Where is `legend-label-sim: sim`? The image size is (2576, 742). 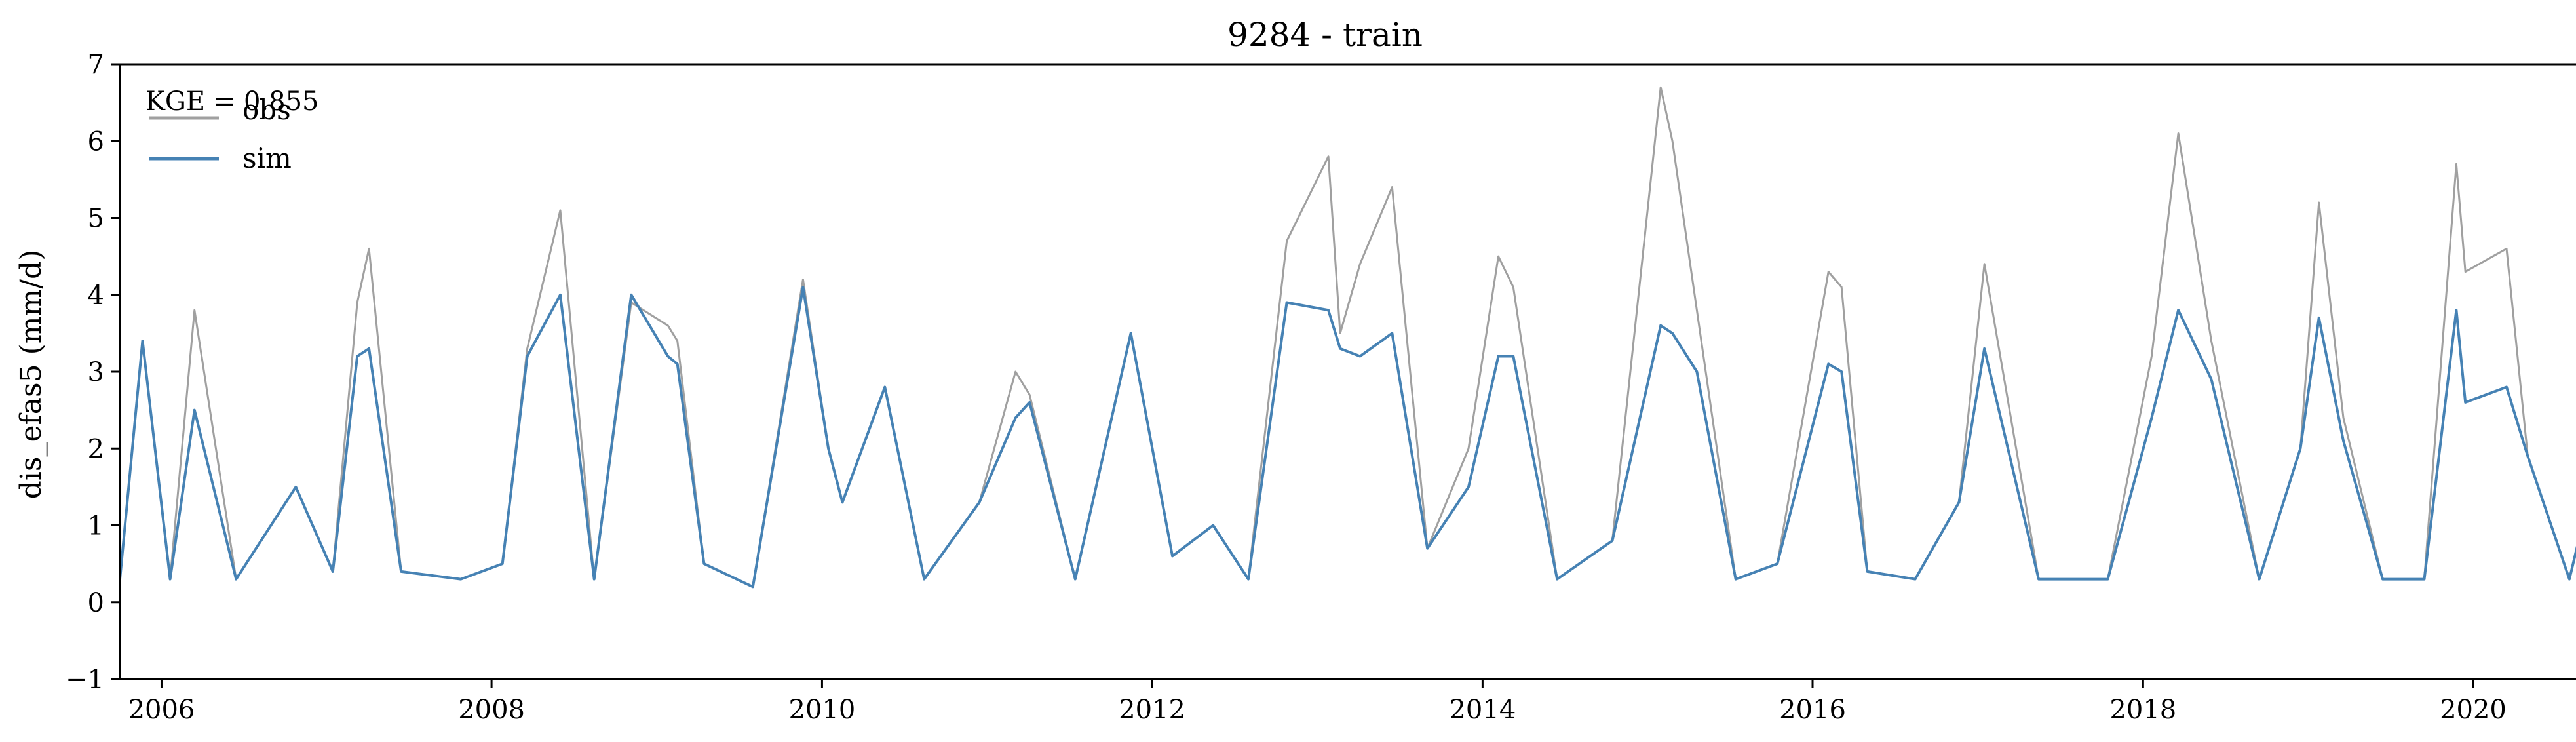 legend-label-sim: sim is located at coordinates (267, 158).